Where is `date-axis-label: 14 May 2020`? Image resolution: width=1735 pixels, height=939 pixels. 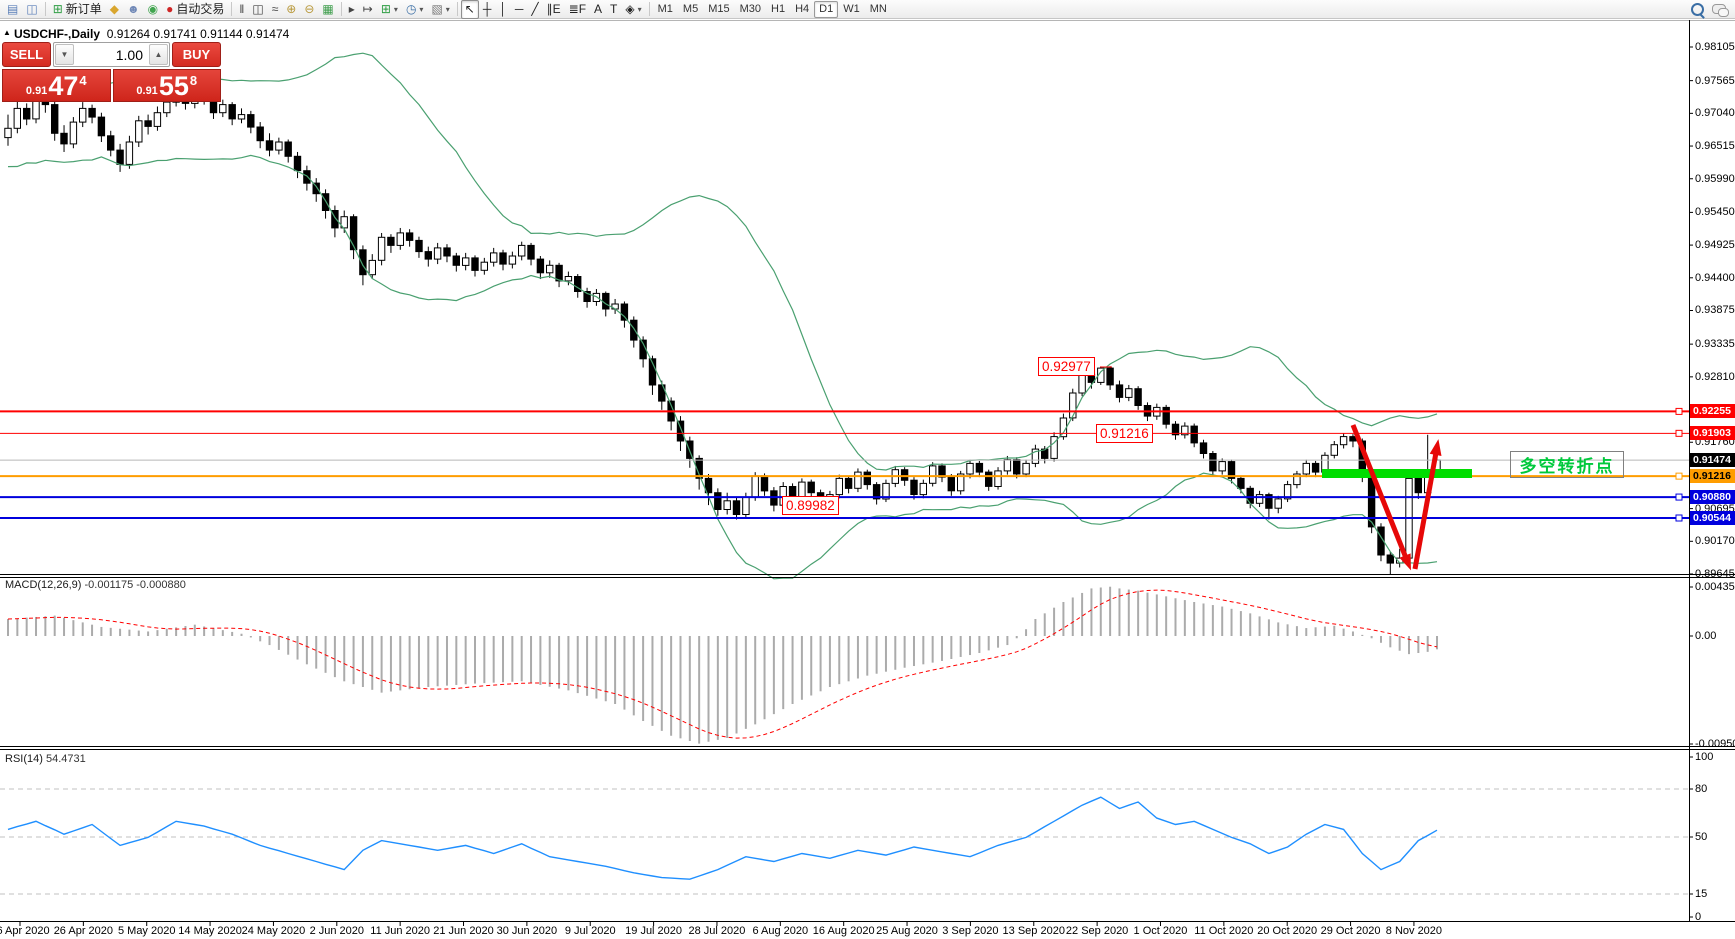
date-axis-label: 14 May 2020 is located at coordinates (210, 931).